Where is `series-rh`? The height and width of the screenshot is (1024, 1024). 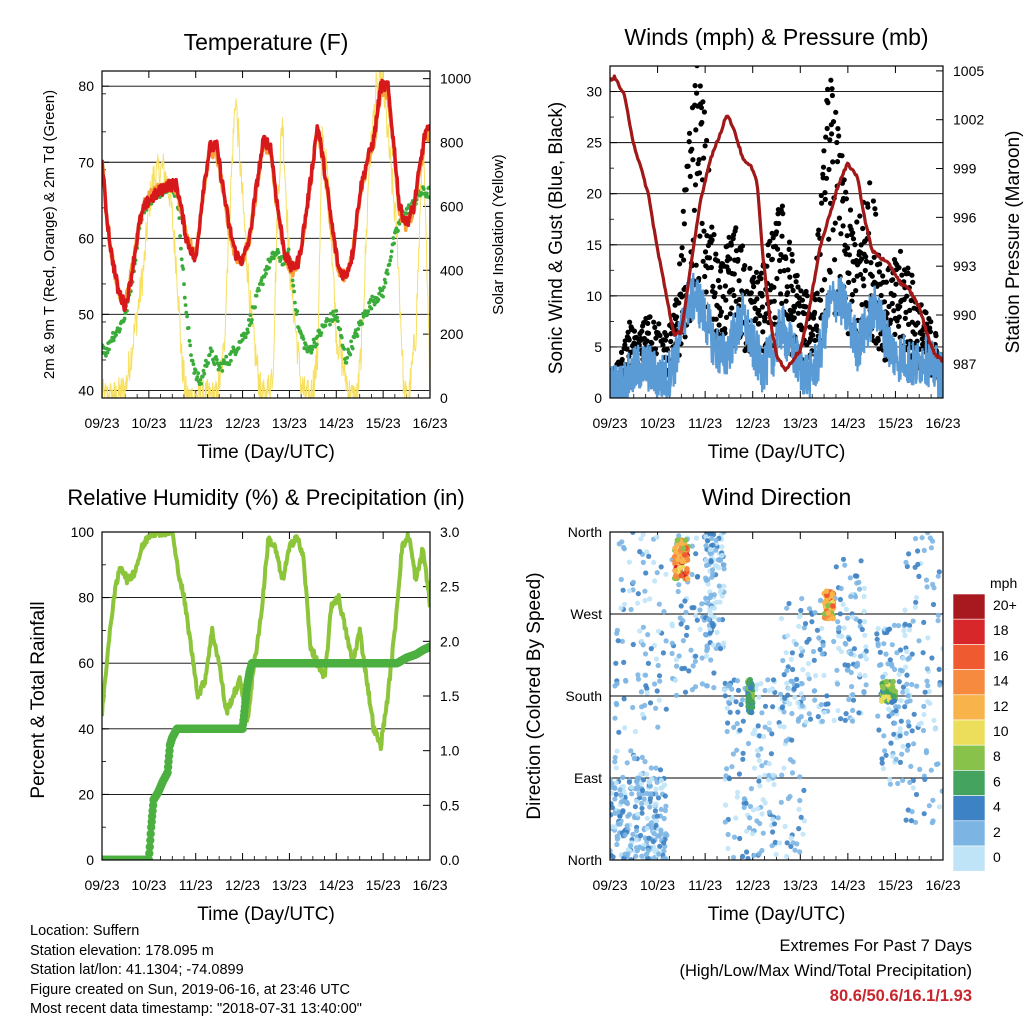
series-rh is located at coordinates (266, 642).